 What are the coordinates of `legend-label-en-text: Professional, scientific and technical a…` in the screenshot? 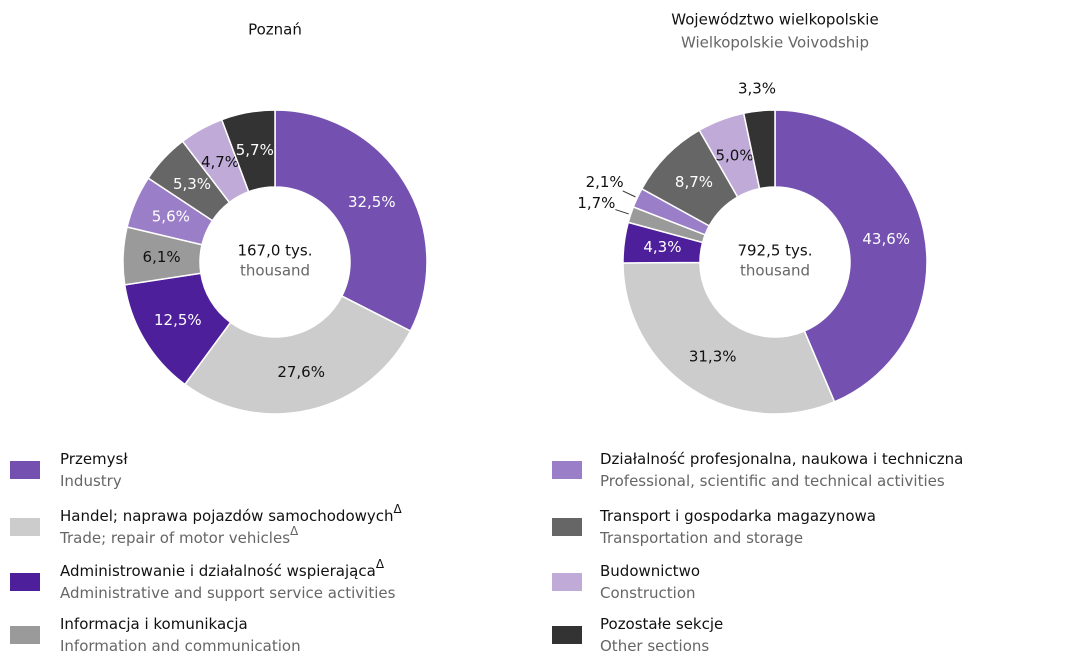 It's located at (772, 481).